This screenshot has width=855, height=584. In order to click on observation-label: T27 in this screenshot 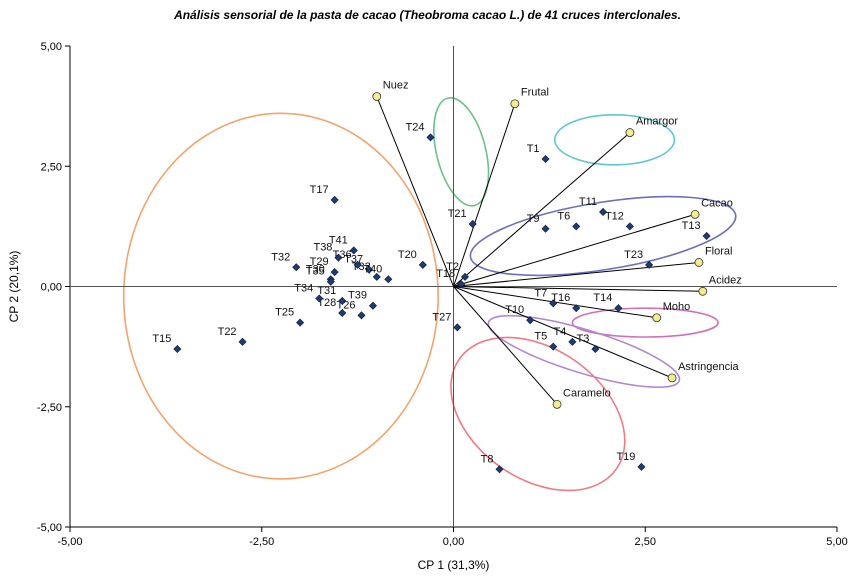, I will do `click(441, 317)`.